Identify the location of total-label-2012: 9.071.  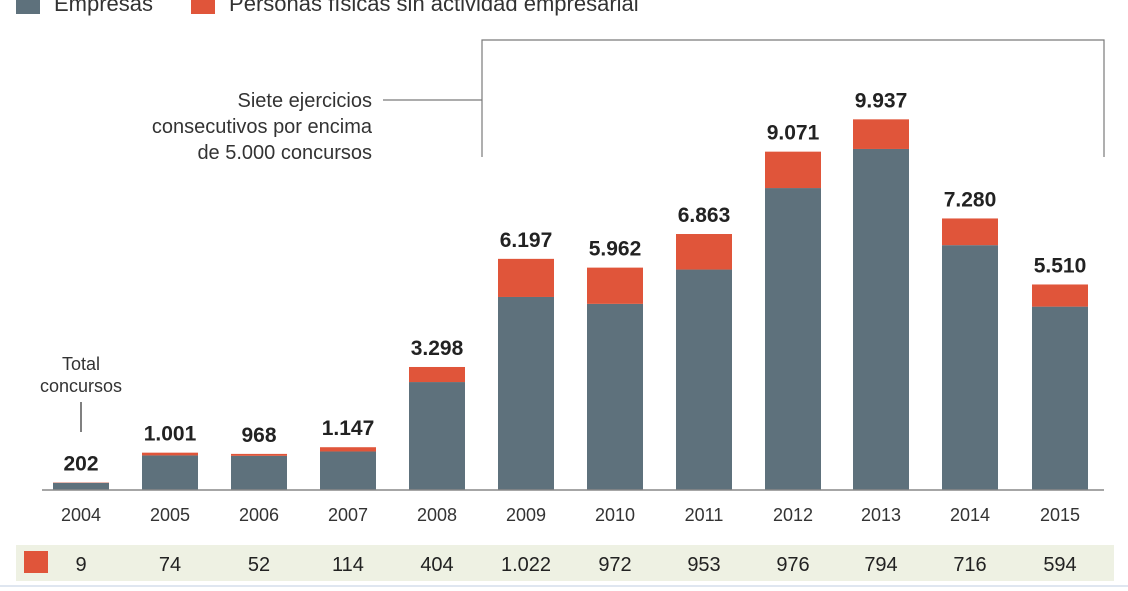
(793, 133).